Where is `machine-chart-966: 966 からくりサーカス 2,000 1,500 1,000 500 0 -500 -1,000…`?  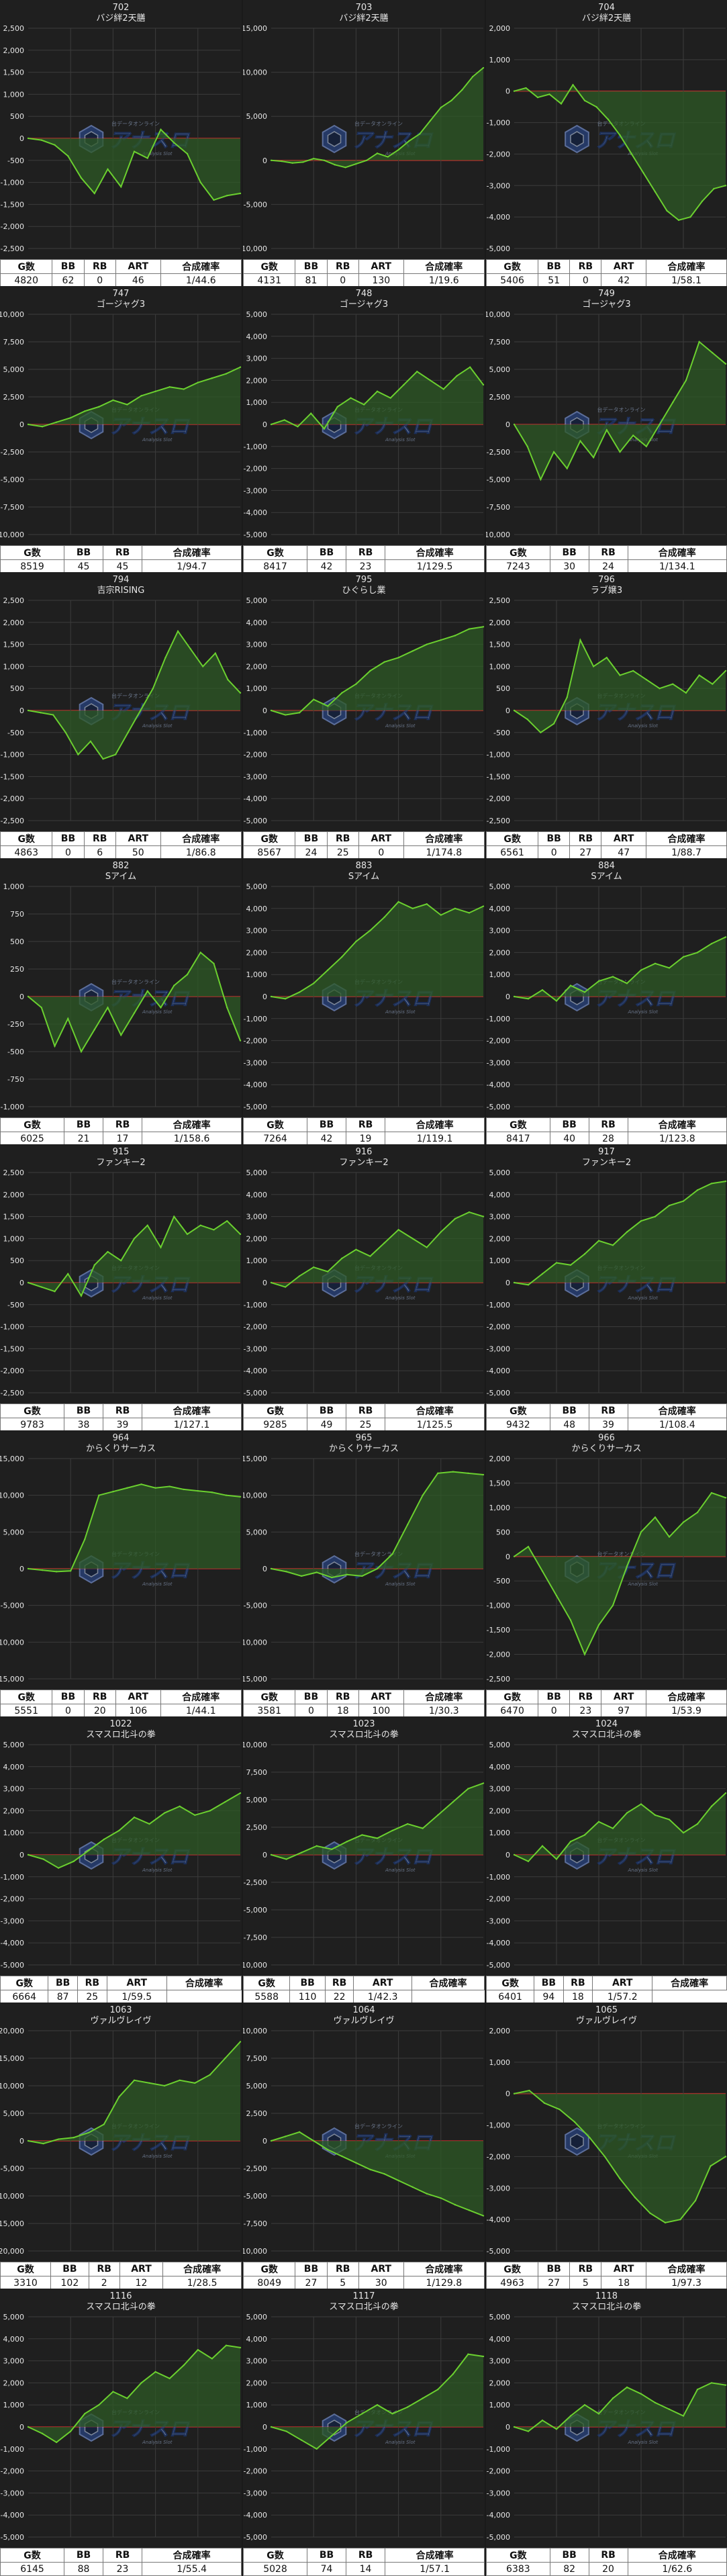
machine-chart-966: 966 からくりサーカス 2,000 1,500 1,000 500 0 -500 -1,000… is located at coordinates (606, 1574).